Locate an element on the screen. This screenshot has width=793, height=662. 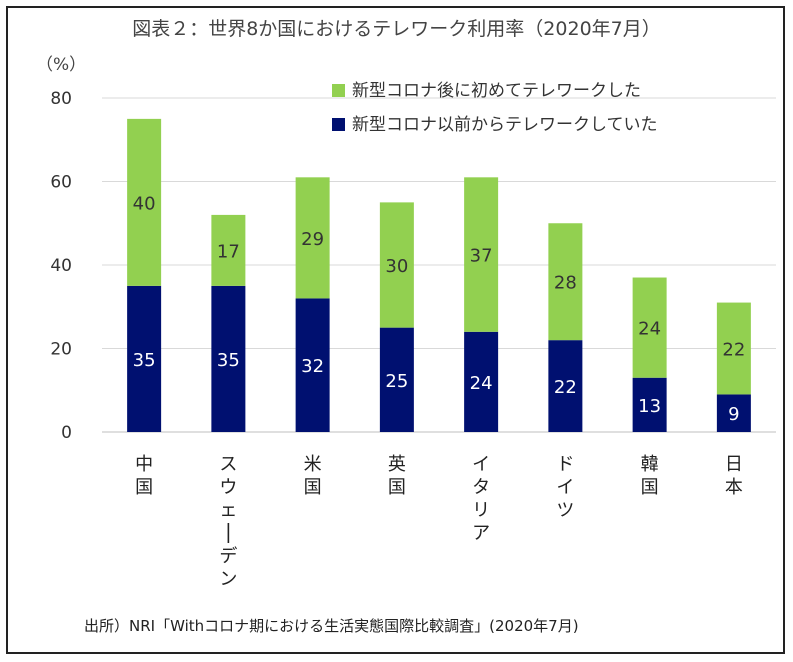
category-label-char: 米 is located at coordinates (313, 464).